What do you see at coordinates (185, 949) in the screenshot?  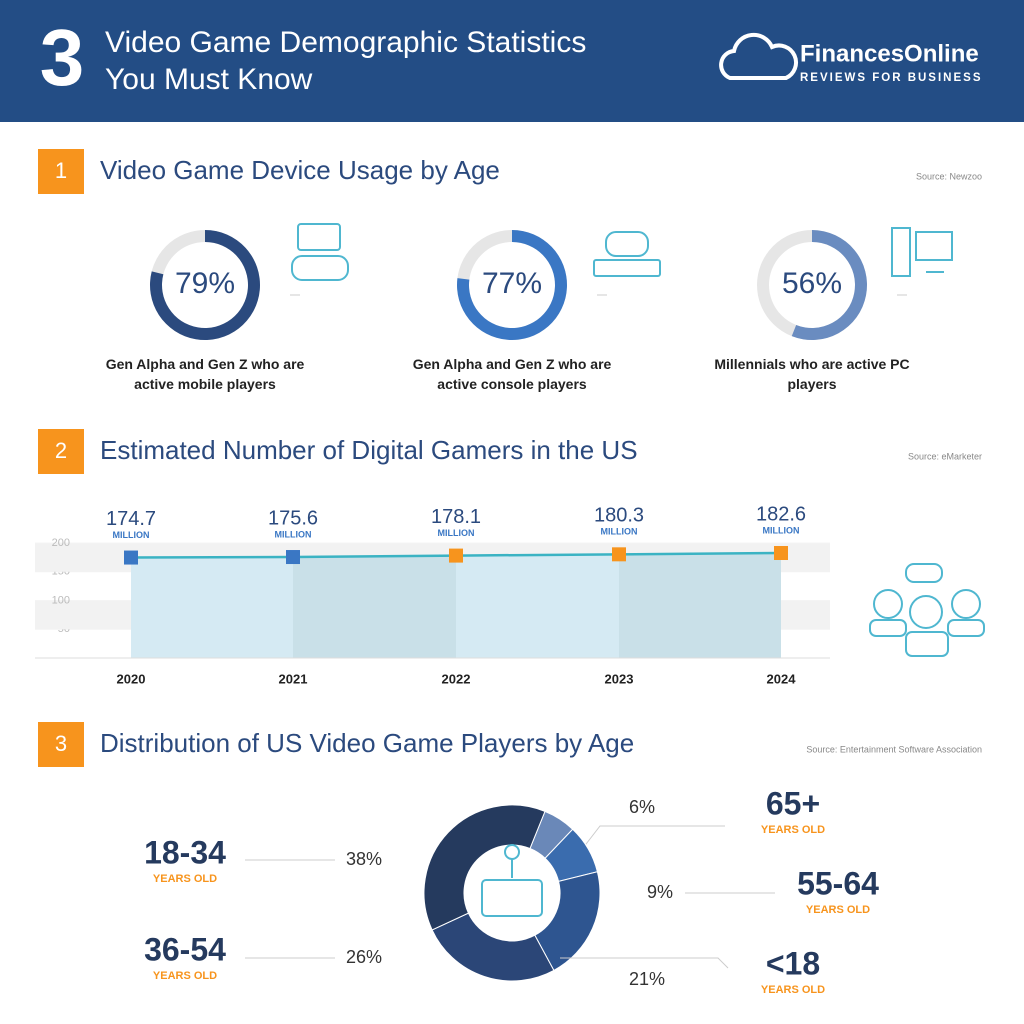 I see `age-group: 36-54` at bounding box center [185, 949].